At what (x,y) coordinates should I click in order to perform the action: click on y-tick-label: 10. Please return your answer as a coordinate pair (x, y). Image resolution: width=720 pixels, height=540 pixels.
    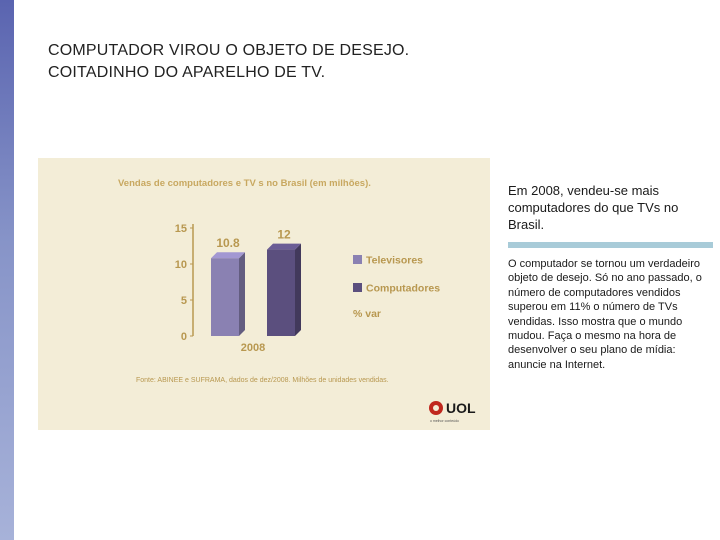
    Looking at the image, I should click on (181, 265).